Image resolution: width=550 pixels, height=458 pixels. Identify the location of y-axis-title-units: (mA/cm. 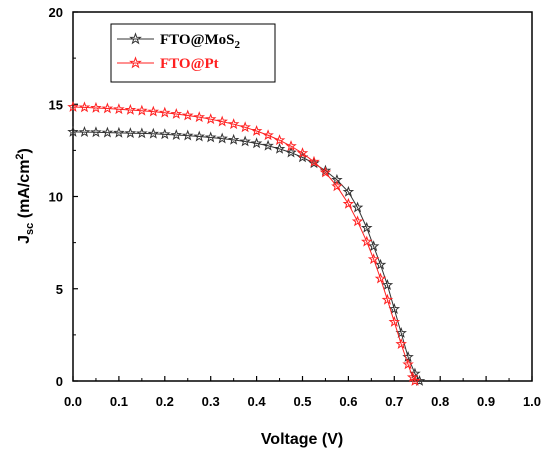
(24, 191).